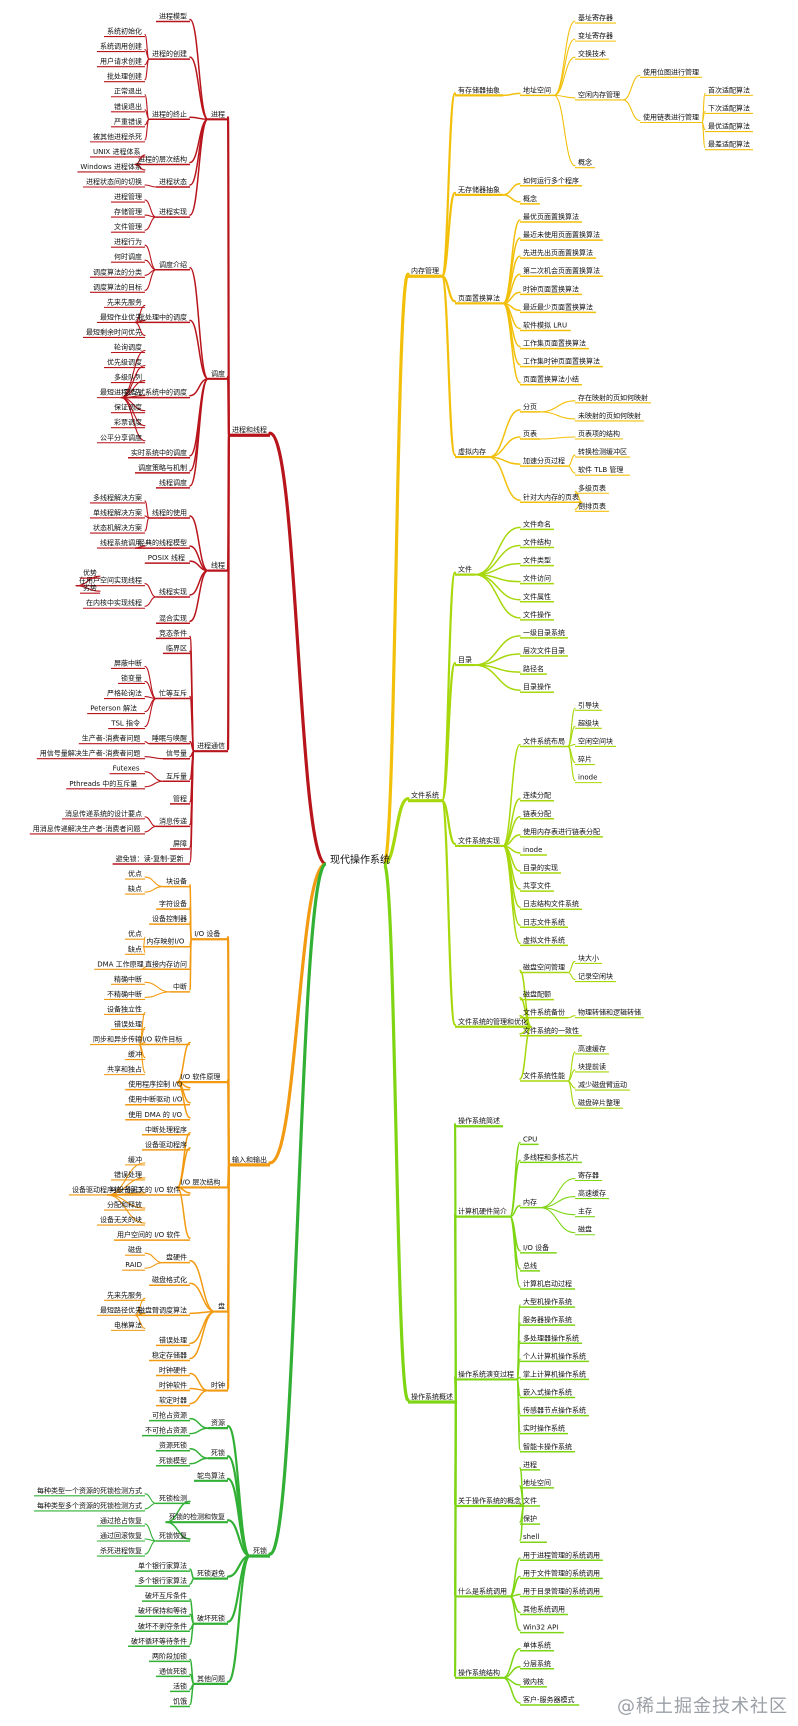 The image size is (798, 1726). I want to click on node-l8btflkowll7: 死锁检测, so click(173, 1497).